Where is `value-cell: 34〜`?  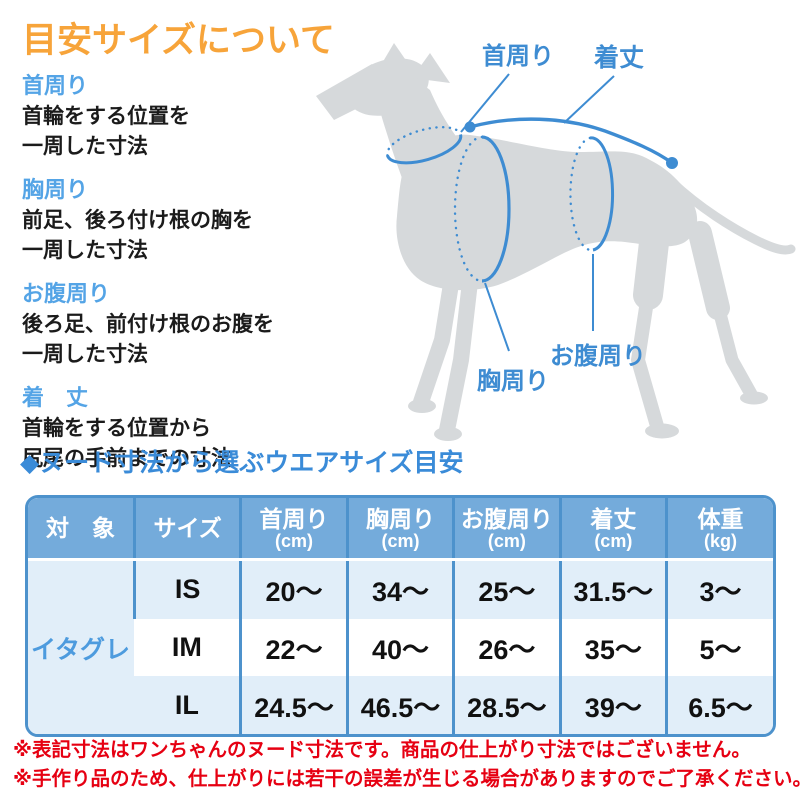 value-cell: 34〜 is located at coordinates (399, 589).